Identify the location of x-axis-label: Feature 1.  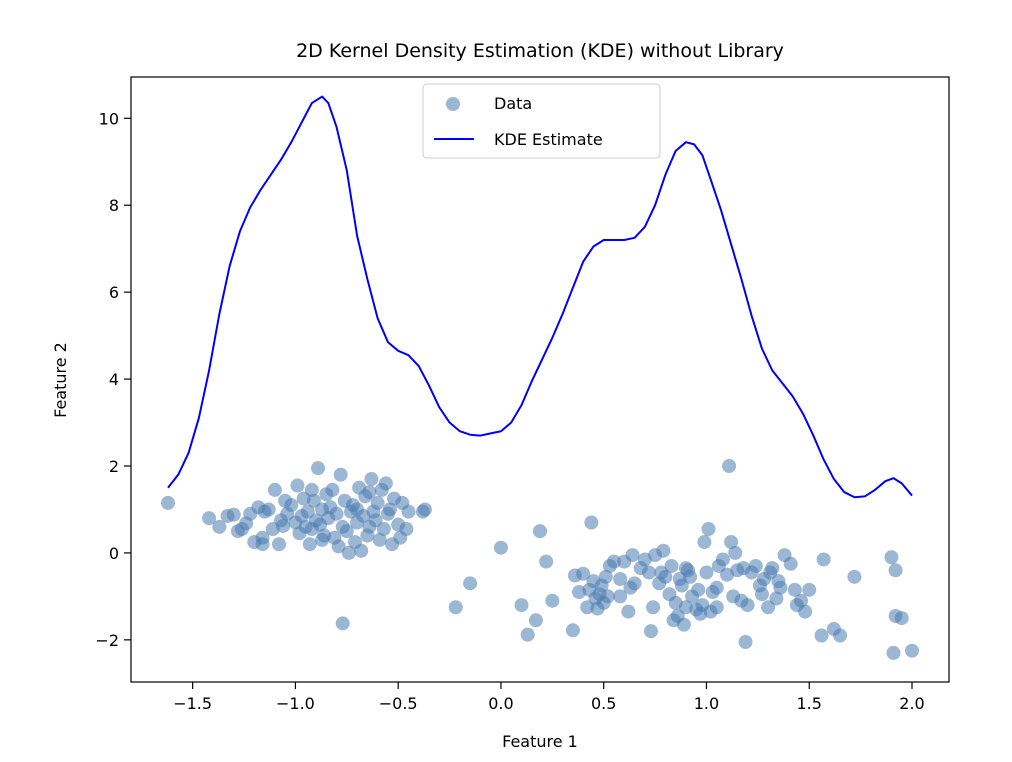
(540, 741).